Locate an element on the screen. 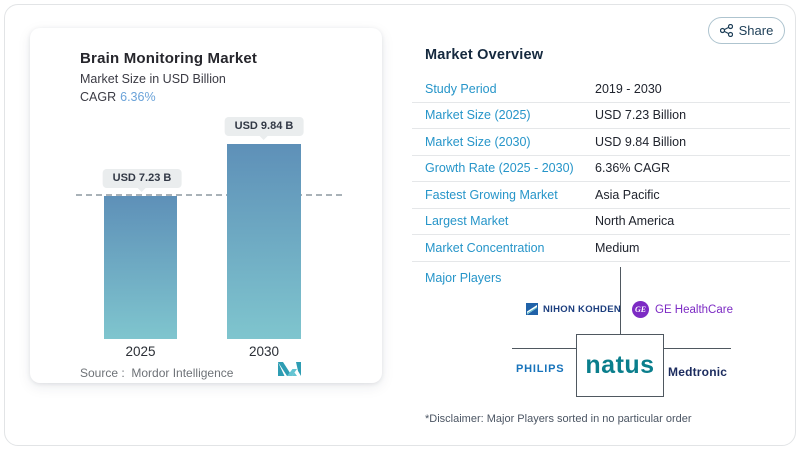 This screenshot has height=450, width=800. logo-natus: natus is located at coordinates (620, 365).